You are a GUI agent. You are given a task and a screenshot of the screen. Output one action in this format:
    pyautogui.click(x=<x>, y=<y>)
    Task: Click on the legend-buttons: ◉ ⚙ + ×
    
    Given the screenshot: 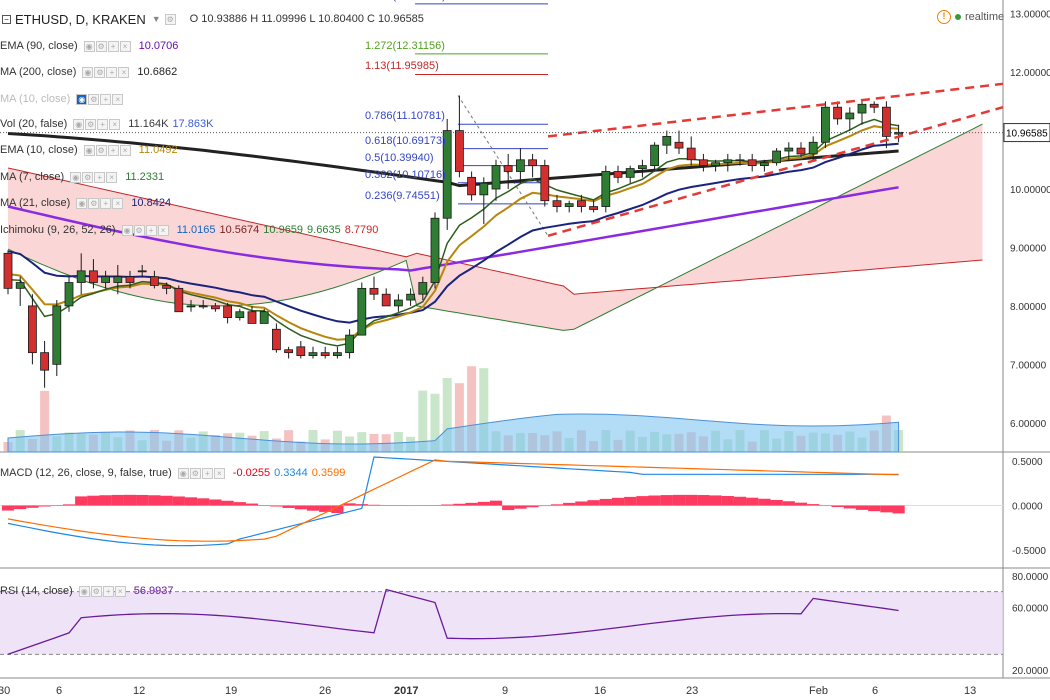 What is the action you would take?
    pyautogui.click(x=106, y=72)
    